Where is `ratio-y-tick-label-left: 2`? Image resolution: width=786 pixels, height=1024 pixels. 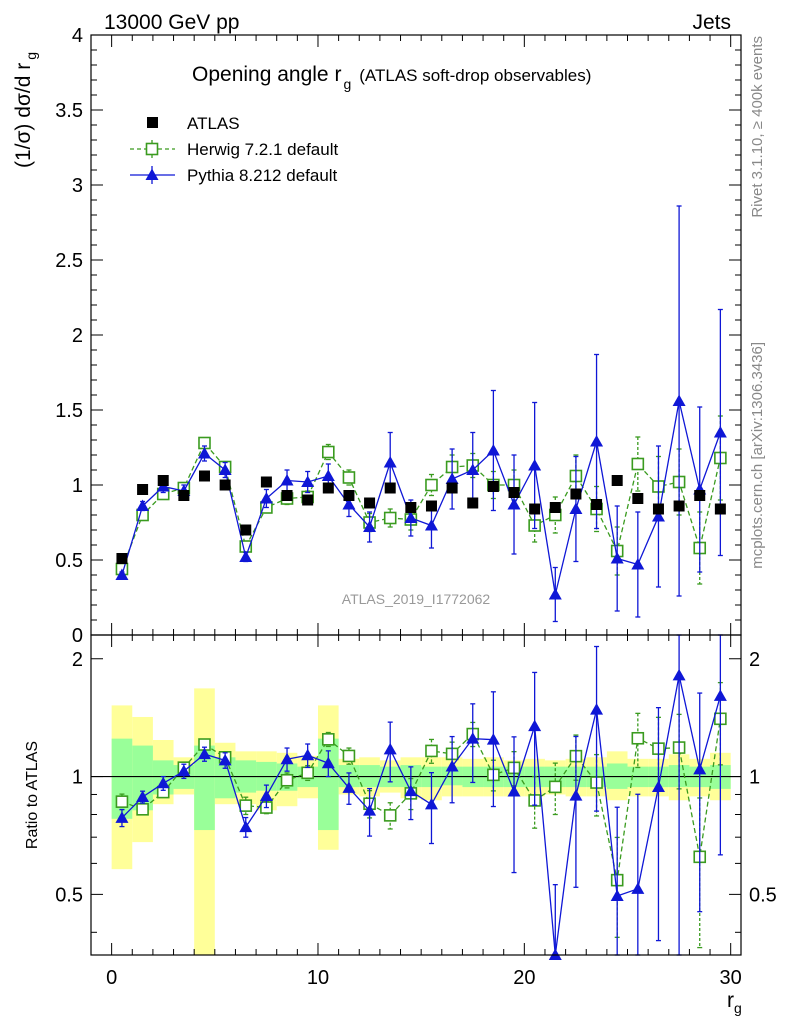 ratio-y-tick-label-left: 2 is located at coordinates (77, 660).